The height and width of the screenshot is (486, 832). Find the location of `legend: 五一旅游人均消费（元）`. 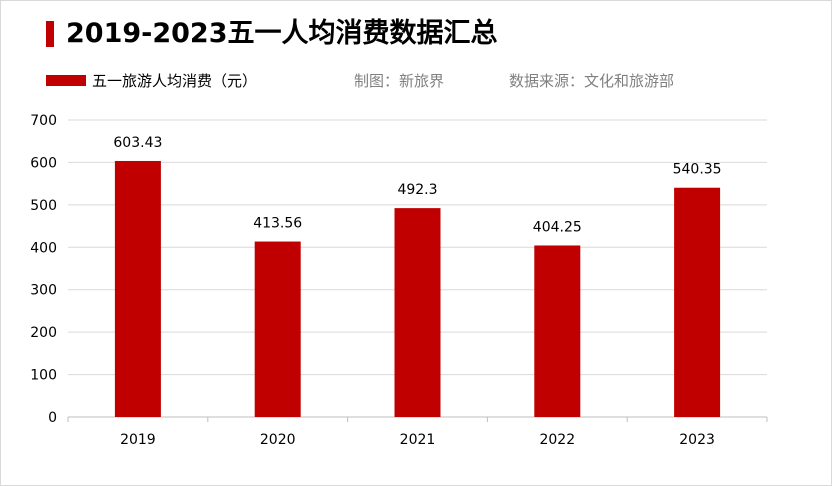

legend: 五一旅游人均消费（元） is located at coordinates (151, 80).